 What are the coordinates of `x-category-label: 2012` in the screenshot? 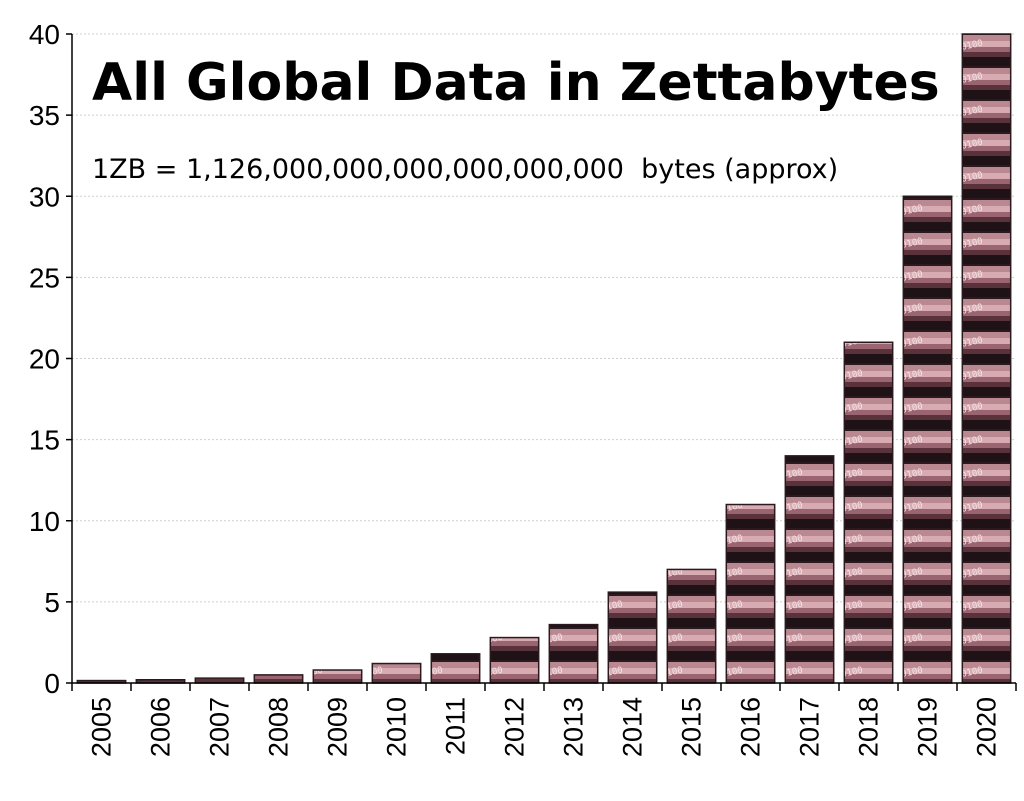 It's located at (515, 727).